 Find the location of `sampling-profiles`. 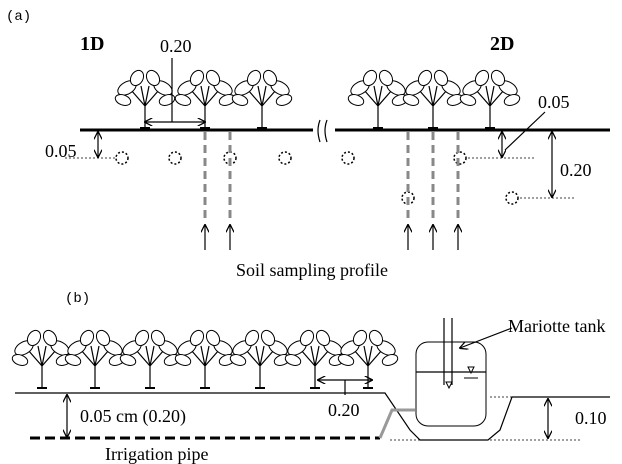

sampling-profiles is located at coordinates (331, 191).